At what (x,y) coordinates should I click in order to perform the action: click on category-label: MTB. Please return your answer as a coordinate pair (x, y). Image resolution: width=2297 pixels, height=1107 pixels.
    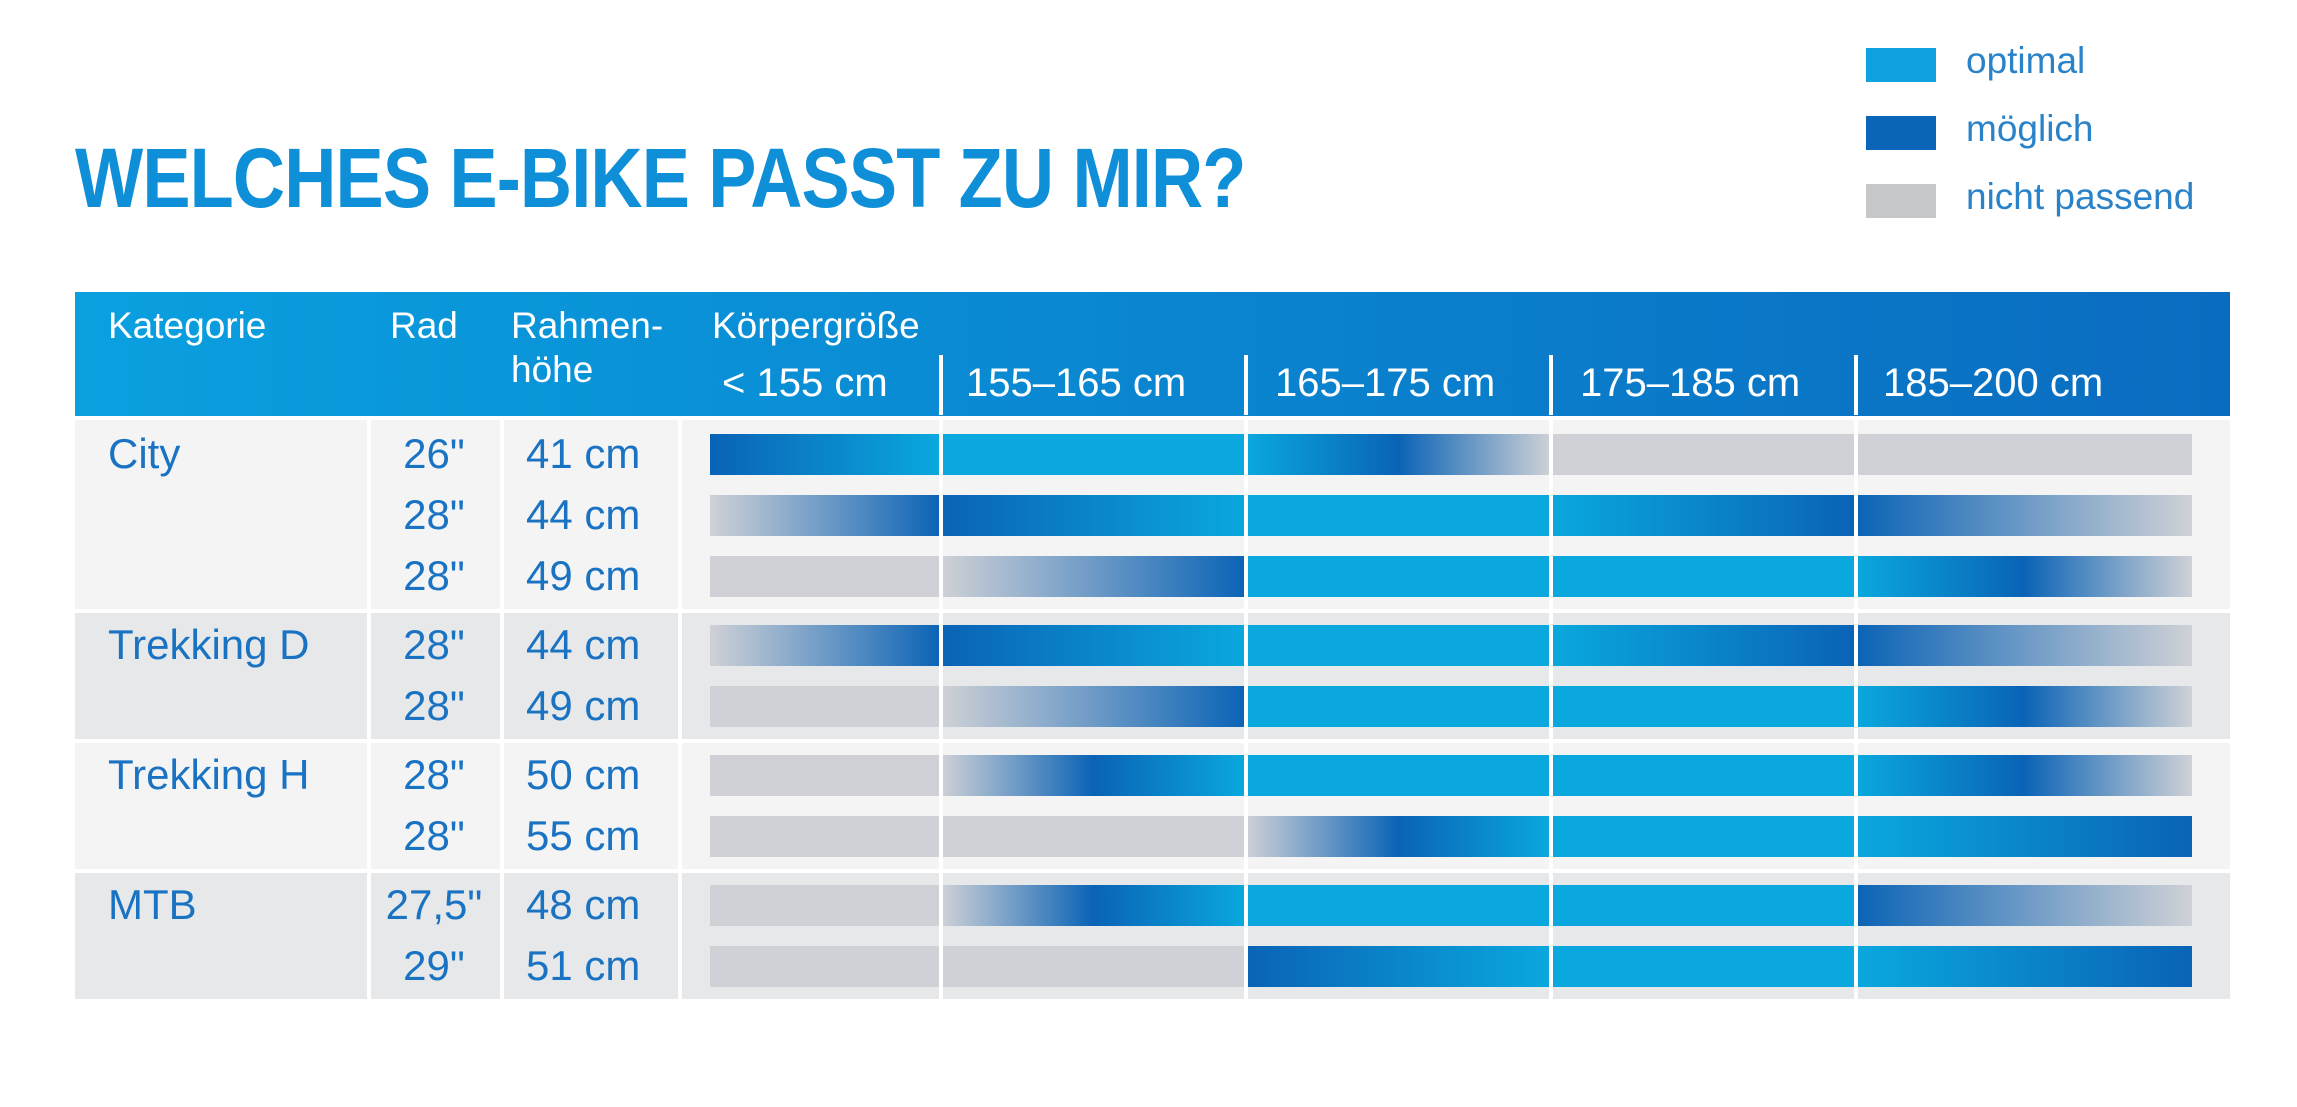
    Looking at the image, I should click on (152, 904).